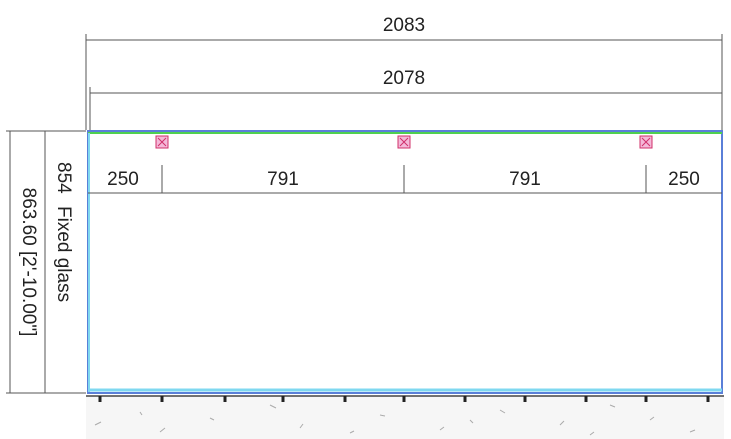  Describe the element at coordinates (63, 178) in the screenshot. I see `glass-height-label: 854` at that location.